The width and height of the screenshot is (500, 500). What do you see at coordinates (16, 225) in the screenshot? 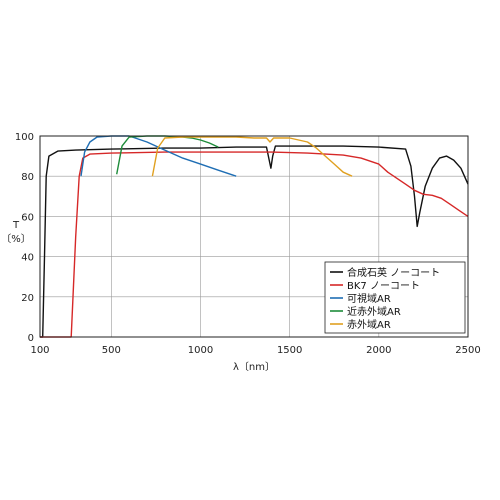
I see `y-axis-label: T` at bounding box center [16, 225].